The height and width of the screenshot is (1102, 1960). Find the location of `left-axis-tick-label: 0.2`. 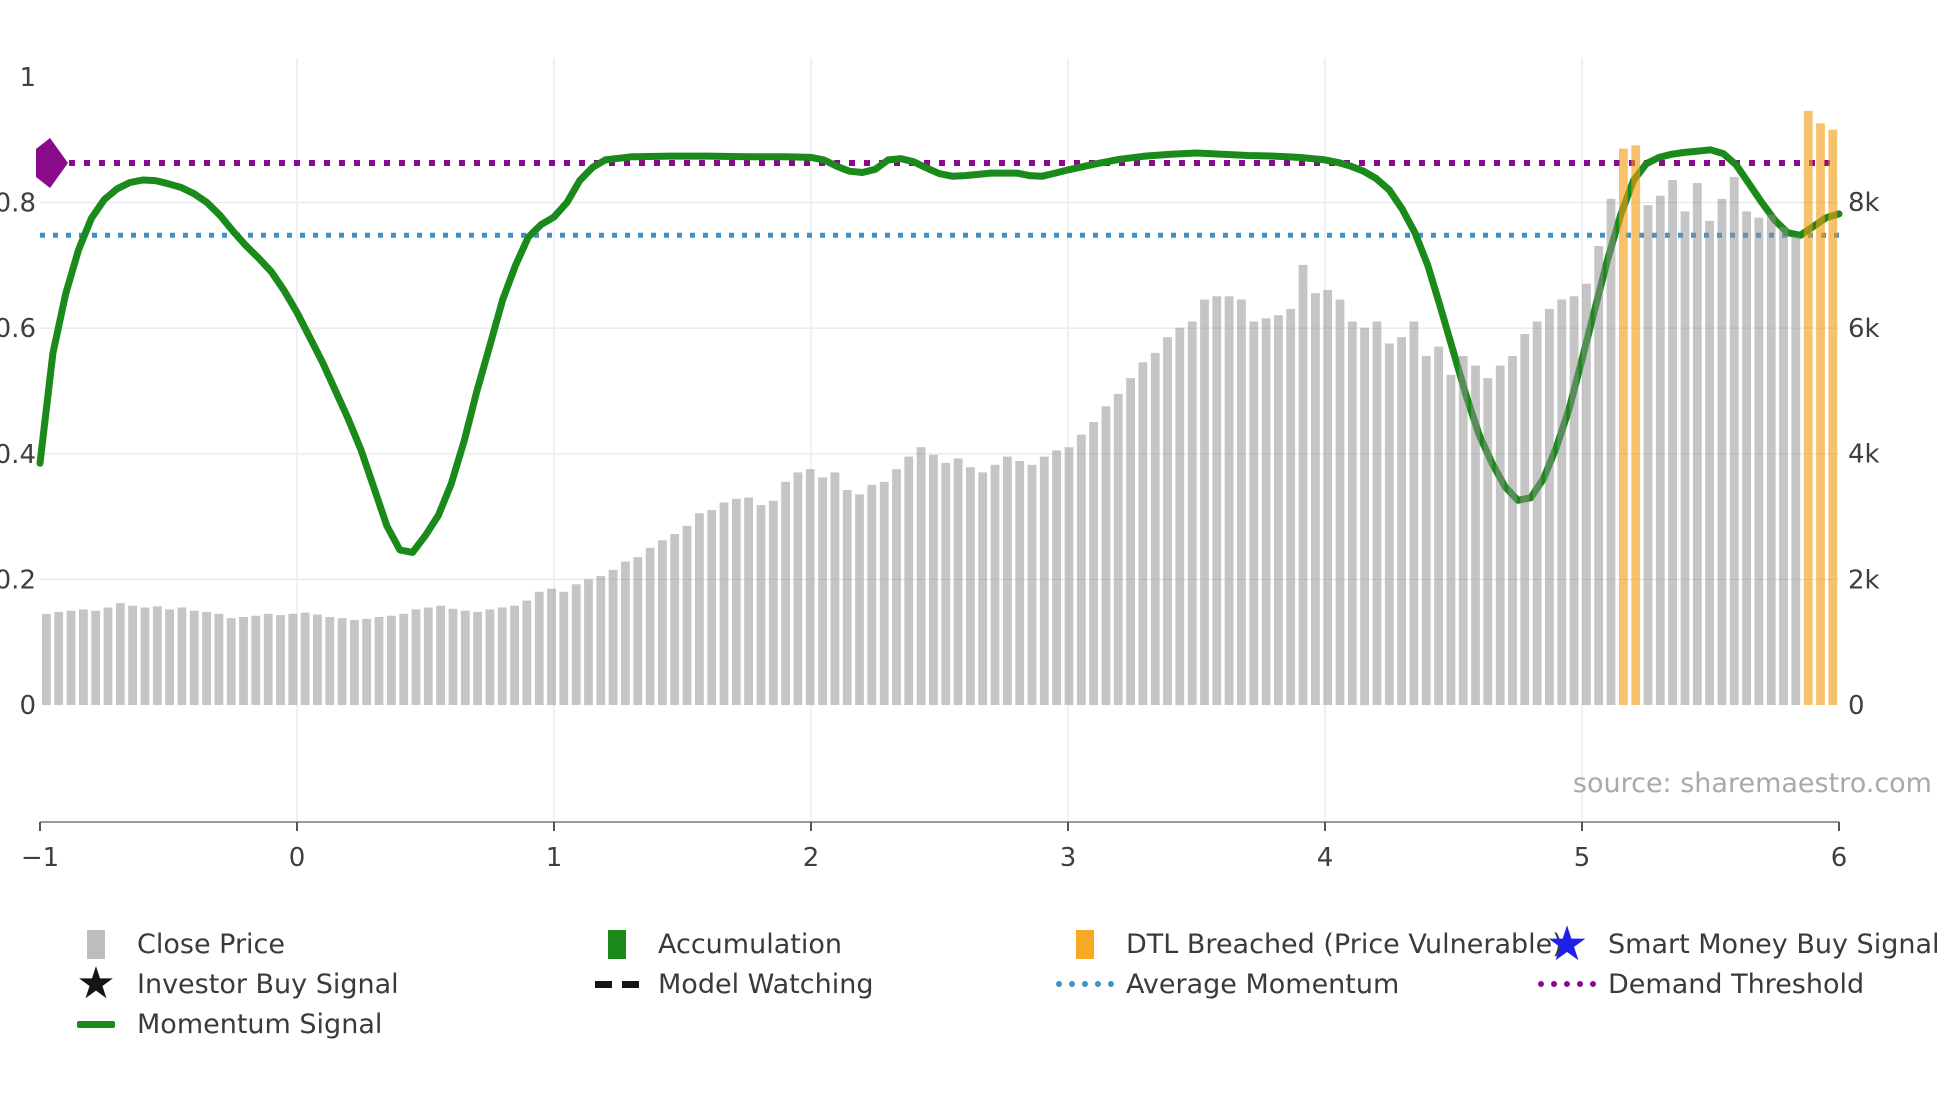

left-axis-tick-label: 0.2 is located at coordinates (18, 580).